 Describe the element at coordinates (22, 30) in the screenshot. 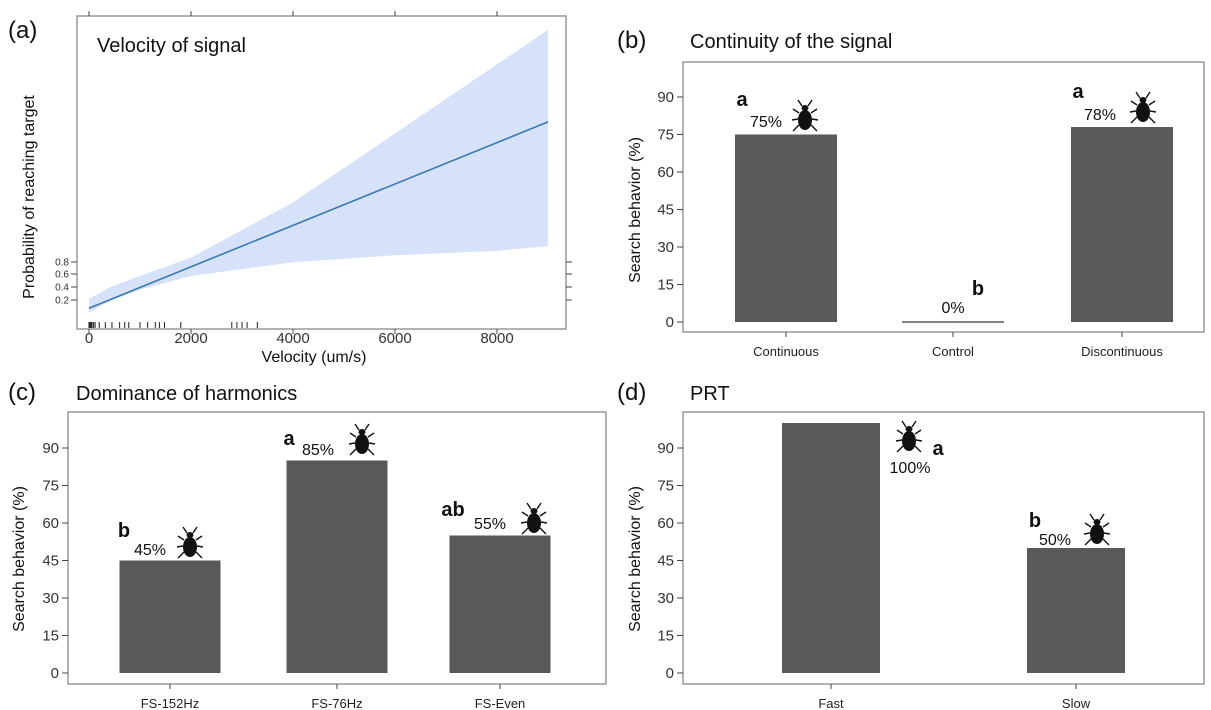

I see `panel-a-letter: (a)` at that location.